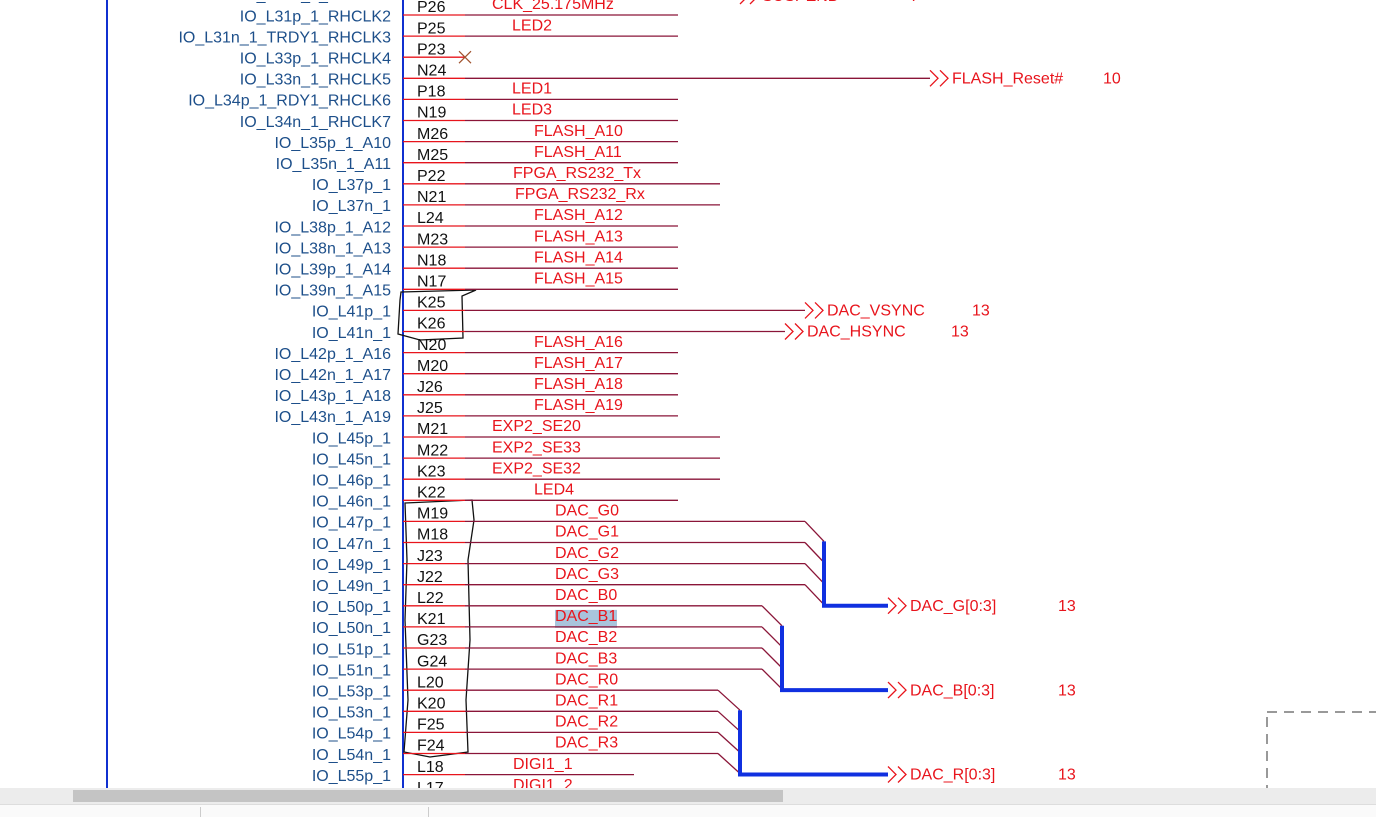 This screenshot has height=817, width=1376. I want to click on pin-function: IO_L41p_1, so click(351, 312).